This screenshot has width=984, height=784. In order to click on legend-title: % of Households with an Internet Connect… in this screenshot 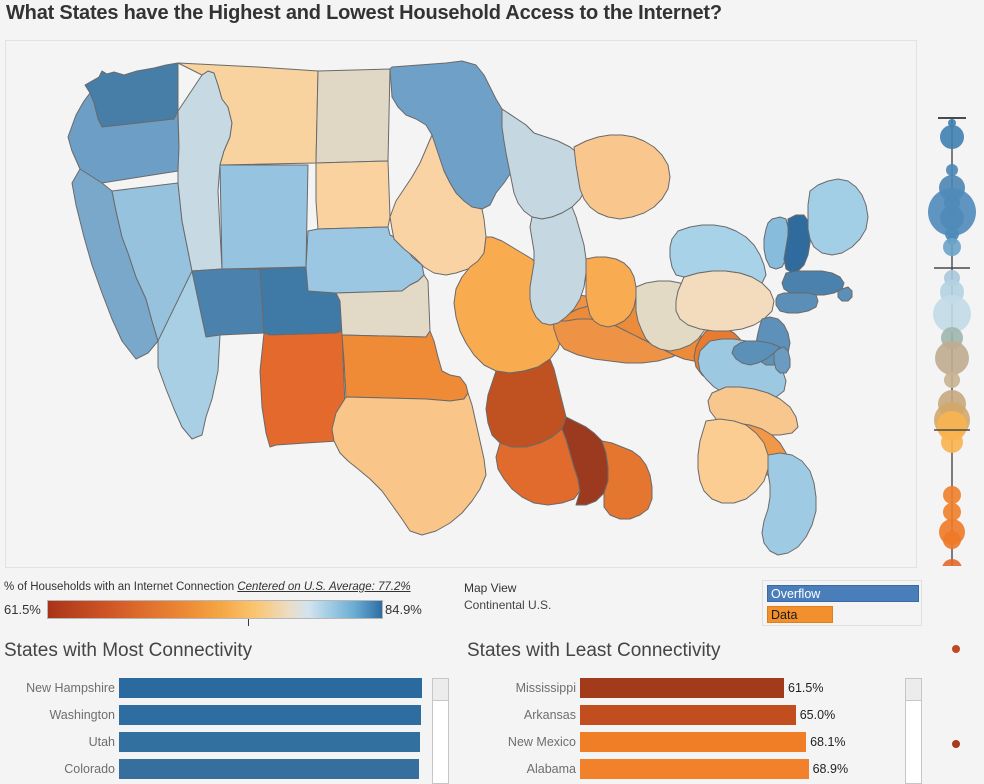, I will do `click(207, 587)`.